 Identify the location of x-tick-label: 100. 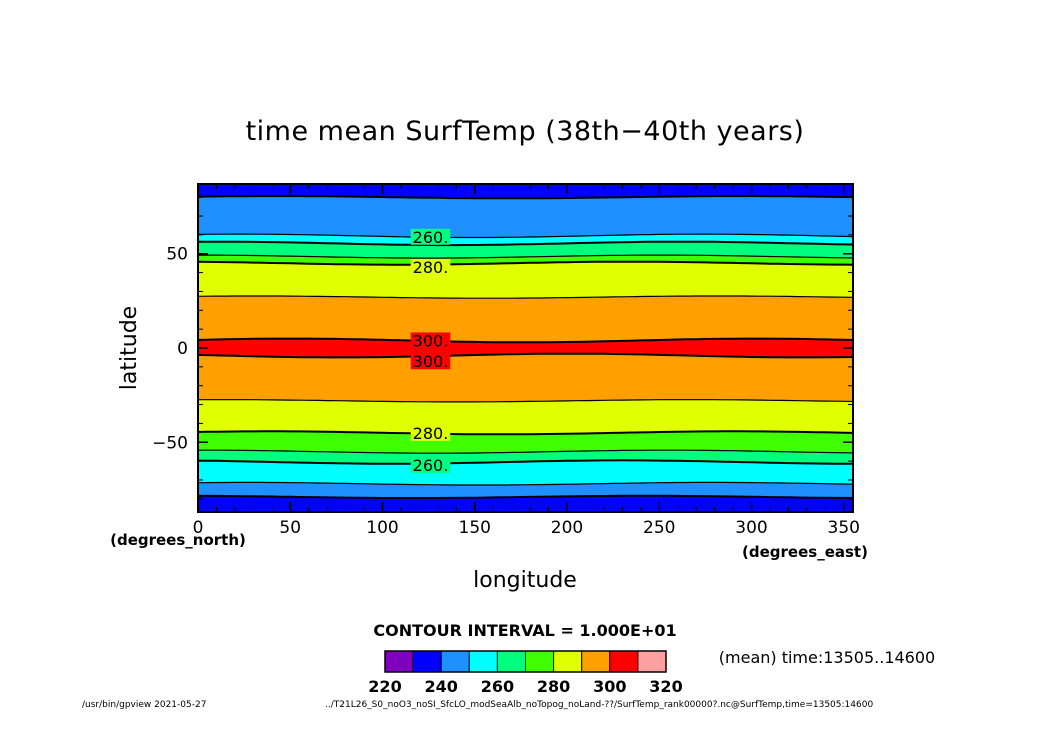
(382, 528).